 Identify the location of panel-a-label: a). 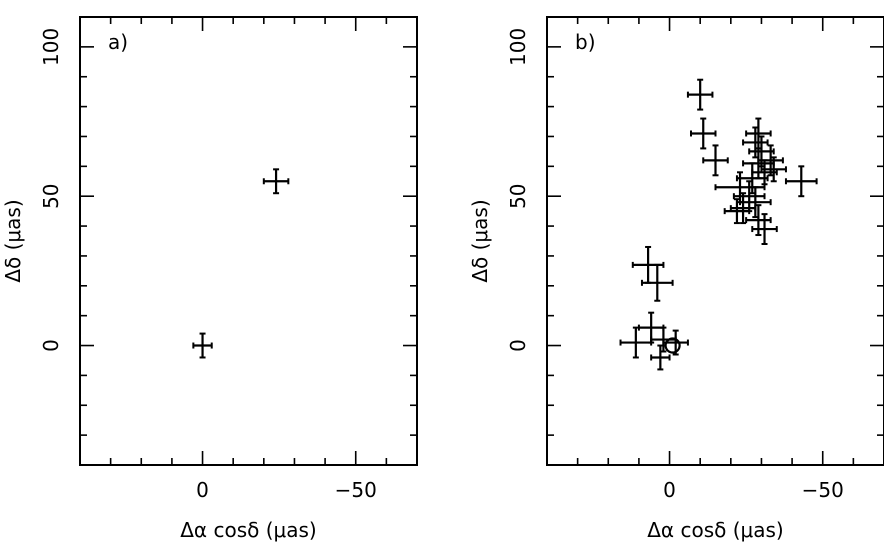
(118, 42).